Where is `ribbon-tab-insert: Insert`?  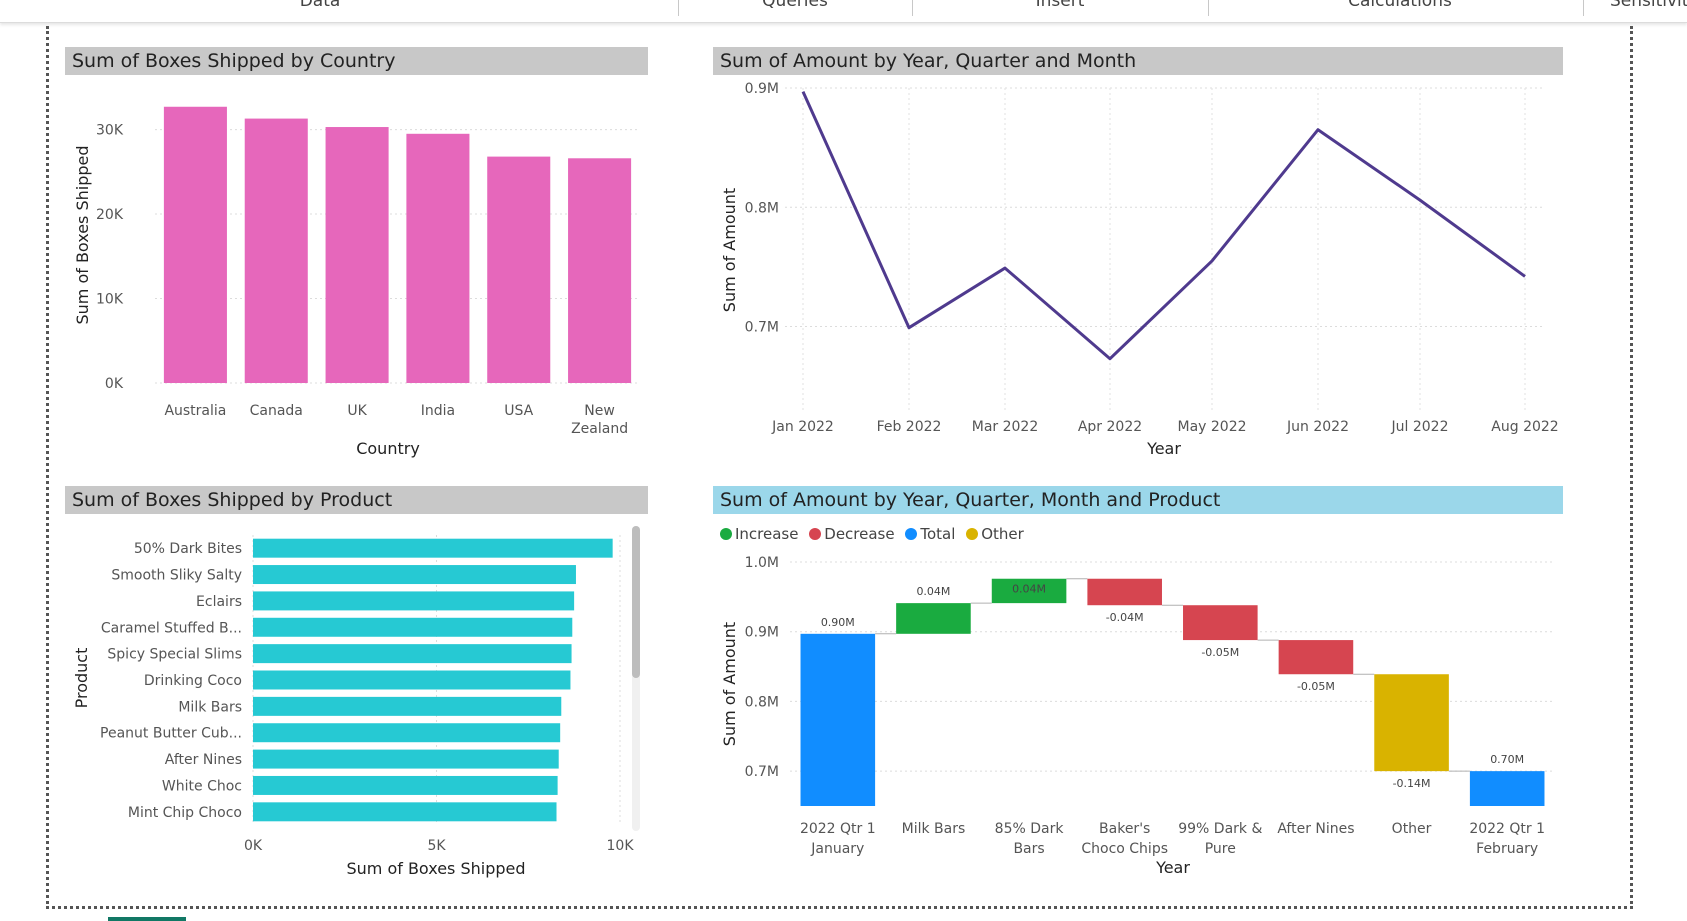 ribbon-tab-insert: Insert is located at coordinates (1060, 5).